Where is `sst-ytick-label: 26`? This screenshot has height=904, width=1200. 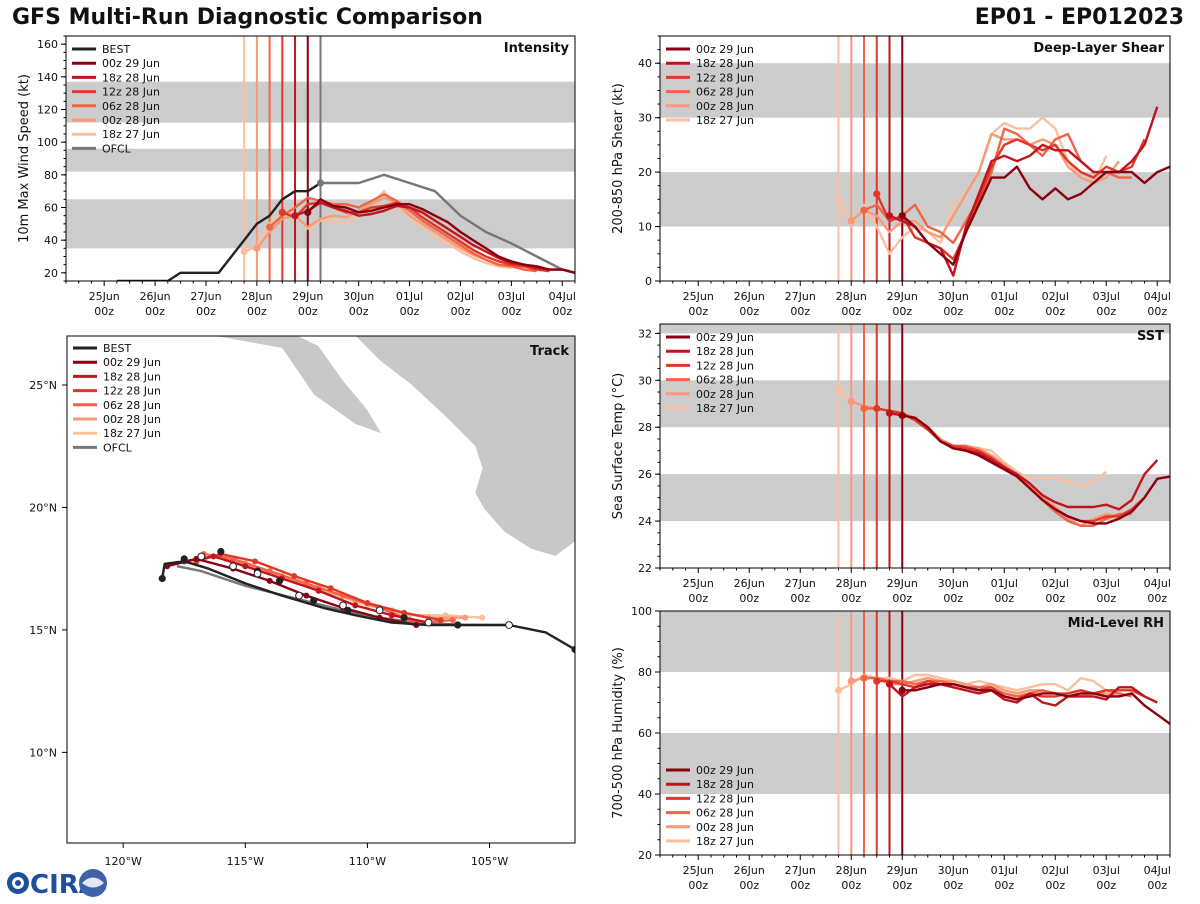 sst-ytick-label: 26 is located at coordinates (645, 474).